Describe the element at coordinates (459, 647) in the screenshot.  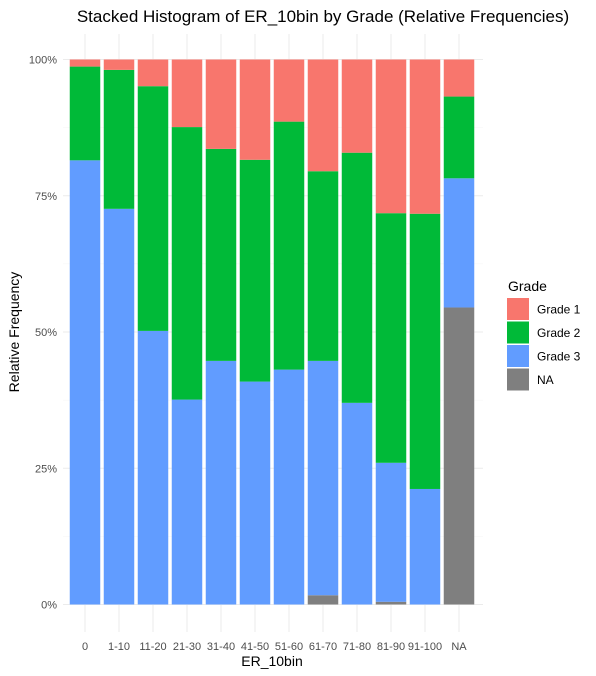
I see `x-tick-label: NA` at that location.